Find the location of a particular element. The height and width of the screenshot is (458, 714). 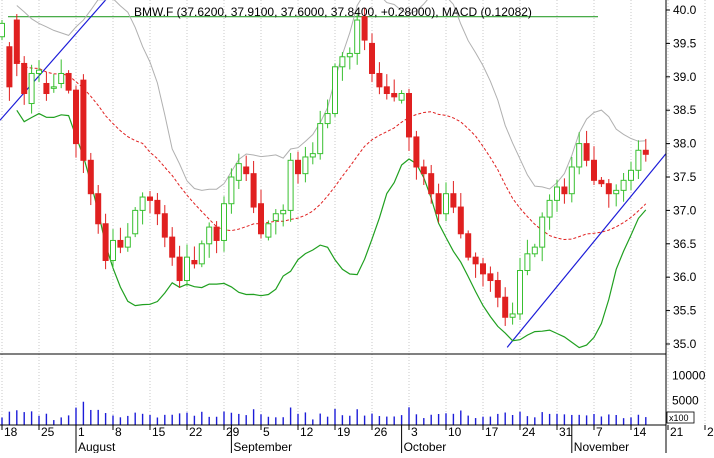

x-tick-label: 22 is located at coordinates (196, 432).